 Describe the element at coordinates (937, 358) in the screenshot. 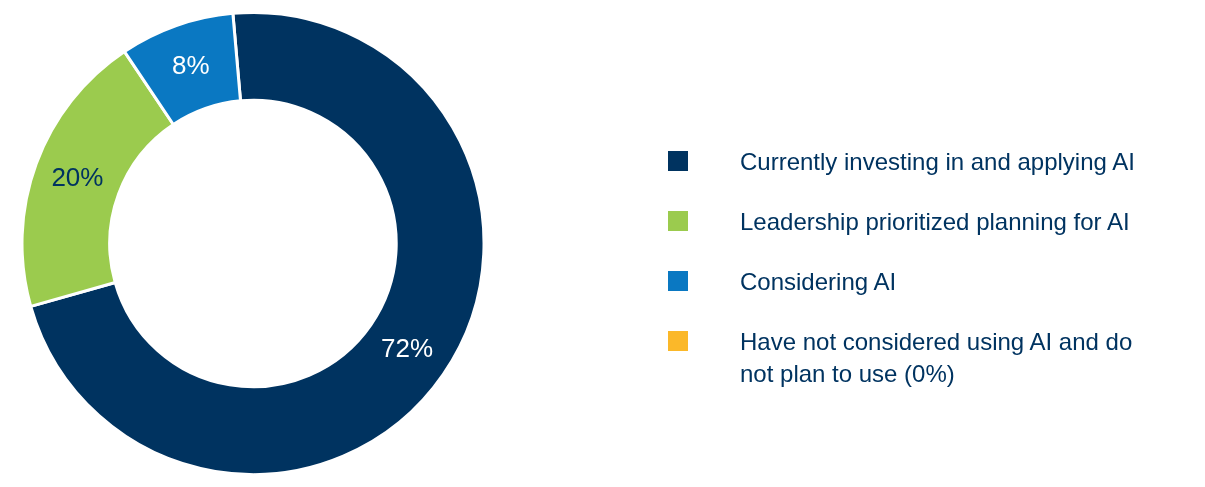

I see `legend-label: Have not considered using AI and do not plan to use (0%)` at that location.